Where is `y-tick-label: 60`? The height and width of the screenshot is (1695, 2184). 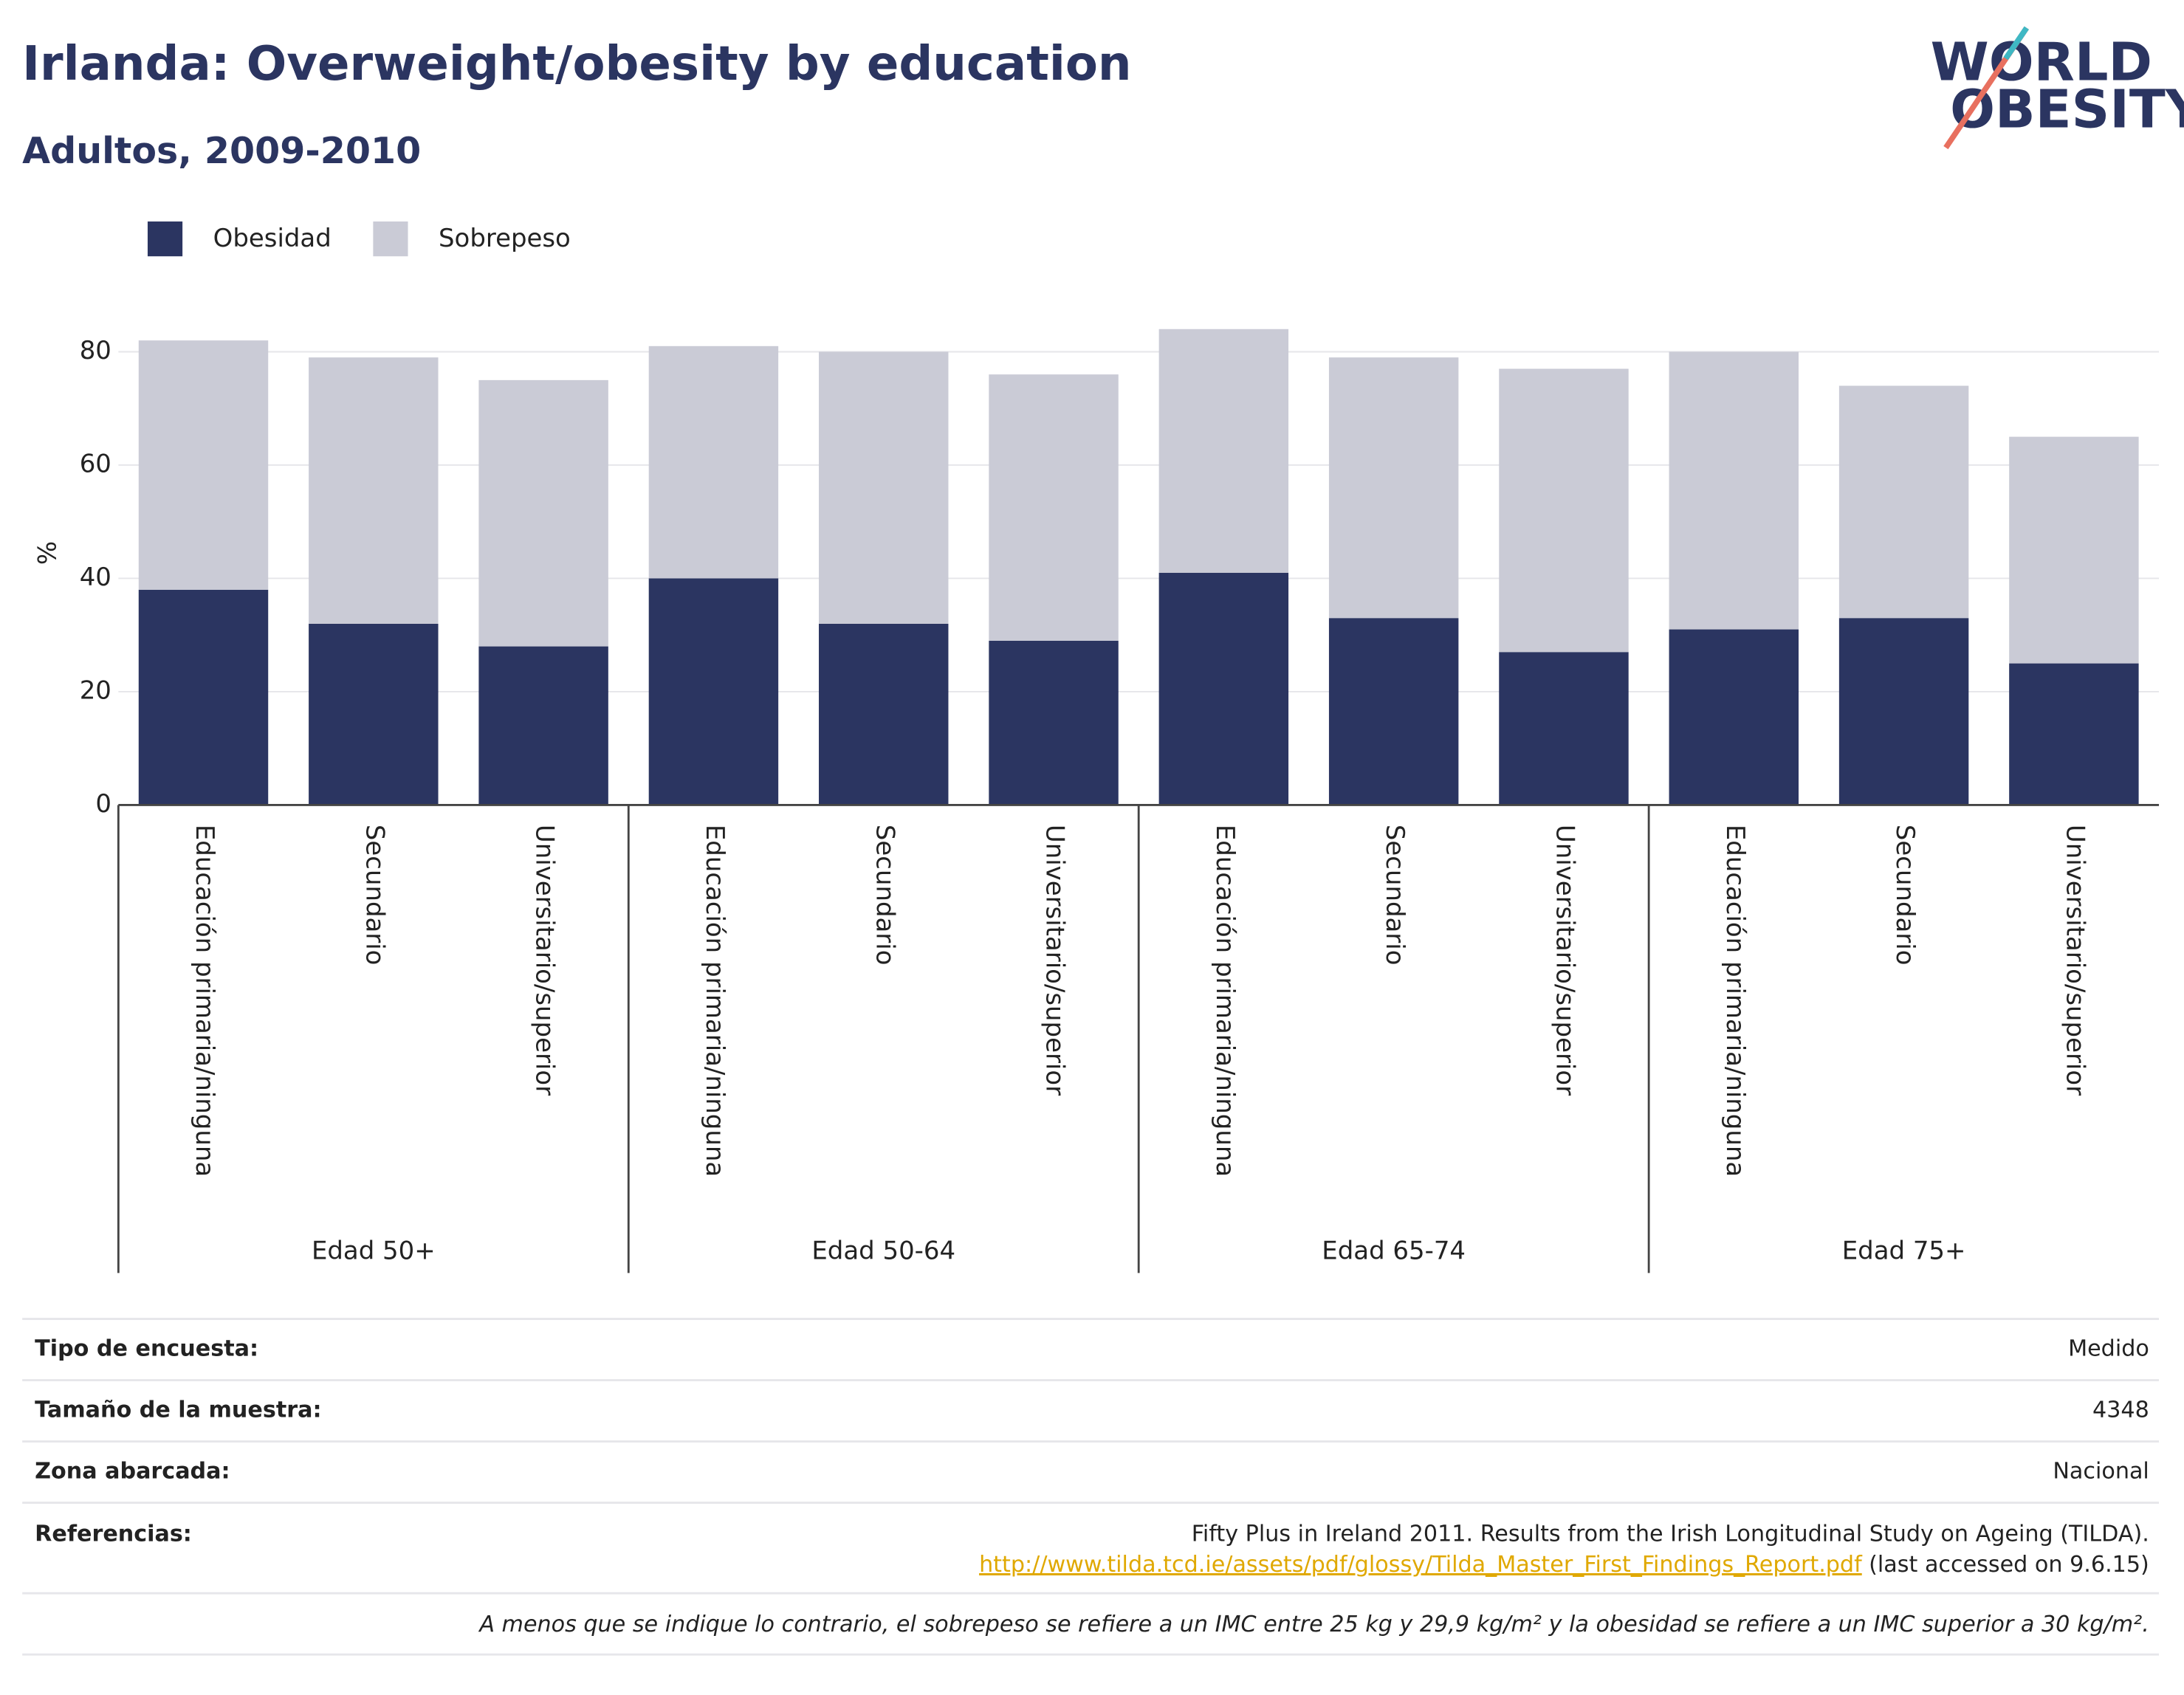
y-tick-label: 60 is located at coordinates (96, 464).